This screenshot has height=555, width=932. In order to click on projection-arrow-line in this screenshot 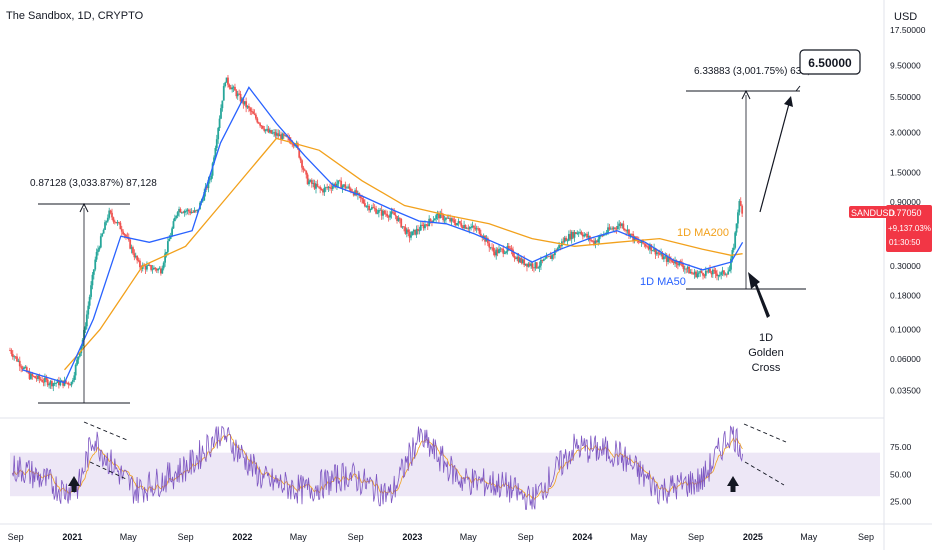, I will do `click(775, 156)`.